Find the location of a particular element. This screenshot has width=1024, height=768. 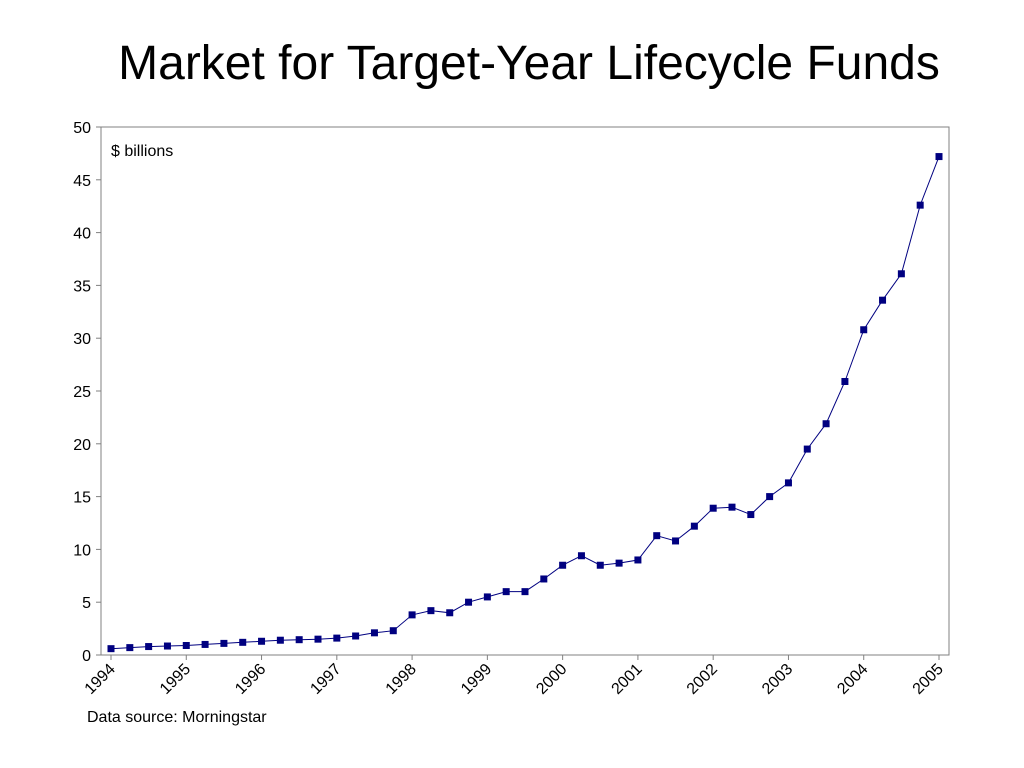

y-tick-label: 50 is located at coordinates (82, 128).